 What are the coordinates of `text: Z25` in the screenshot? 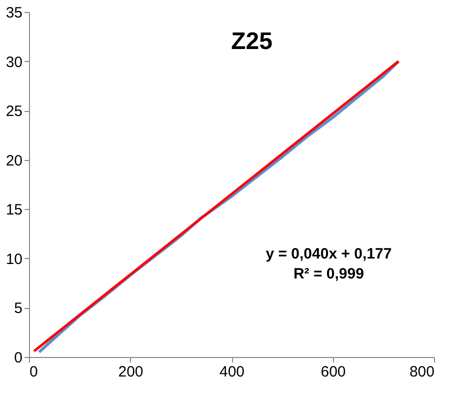 It's located at (251, 41).